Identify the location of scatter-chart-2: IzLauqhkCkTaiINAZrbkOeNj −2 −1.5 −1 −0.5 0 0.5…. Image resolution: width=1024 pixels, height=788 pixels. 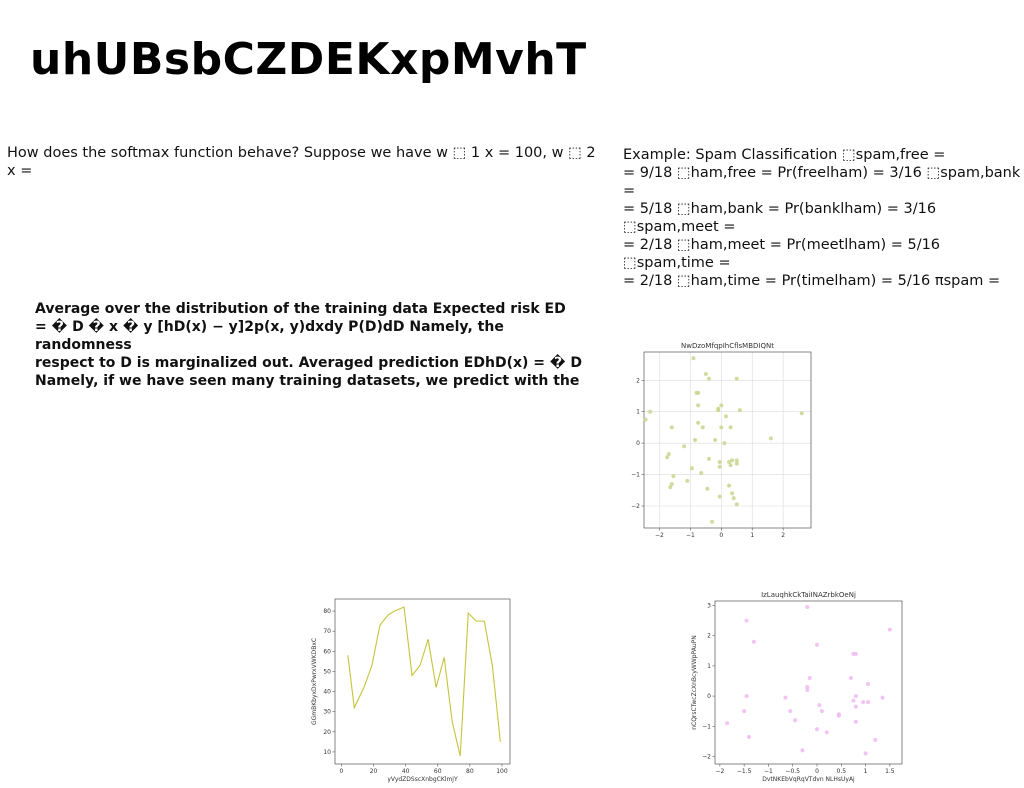
(800, 687).